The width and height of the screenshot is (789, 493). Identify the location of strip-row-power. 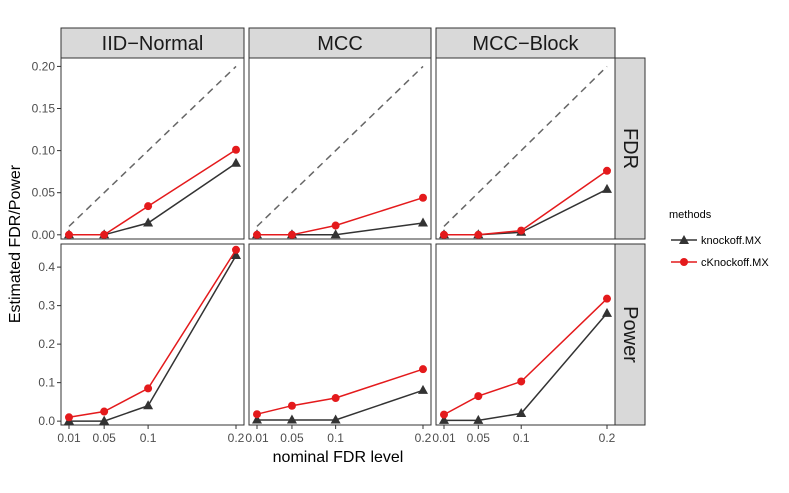
(630, 334).